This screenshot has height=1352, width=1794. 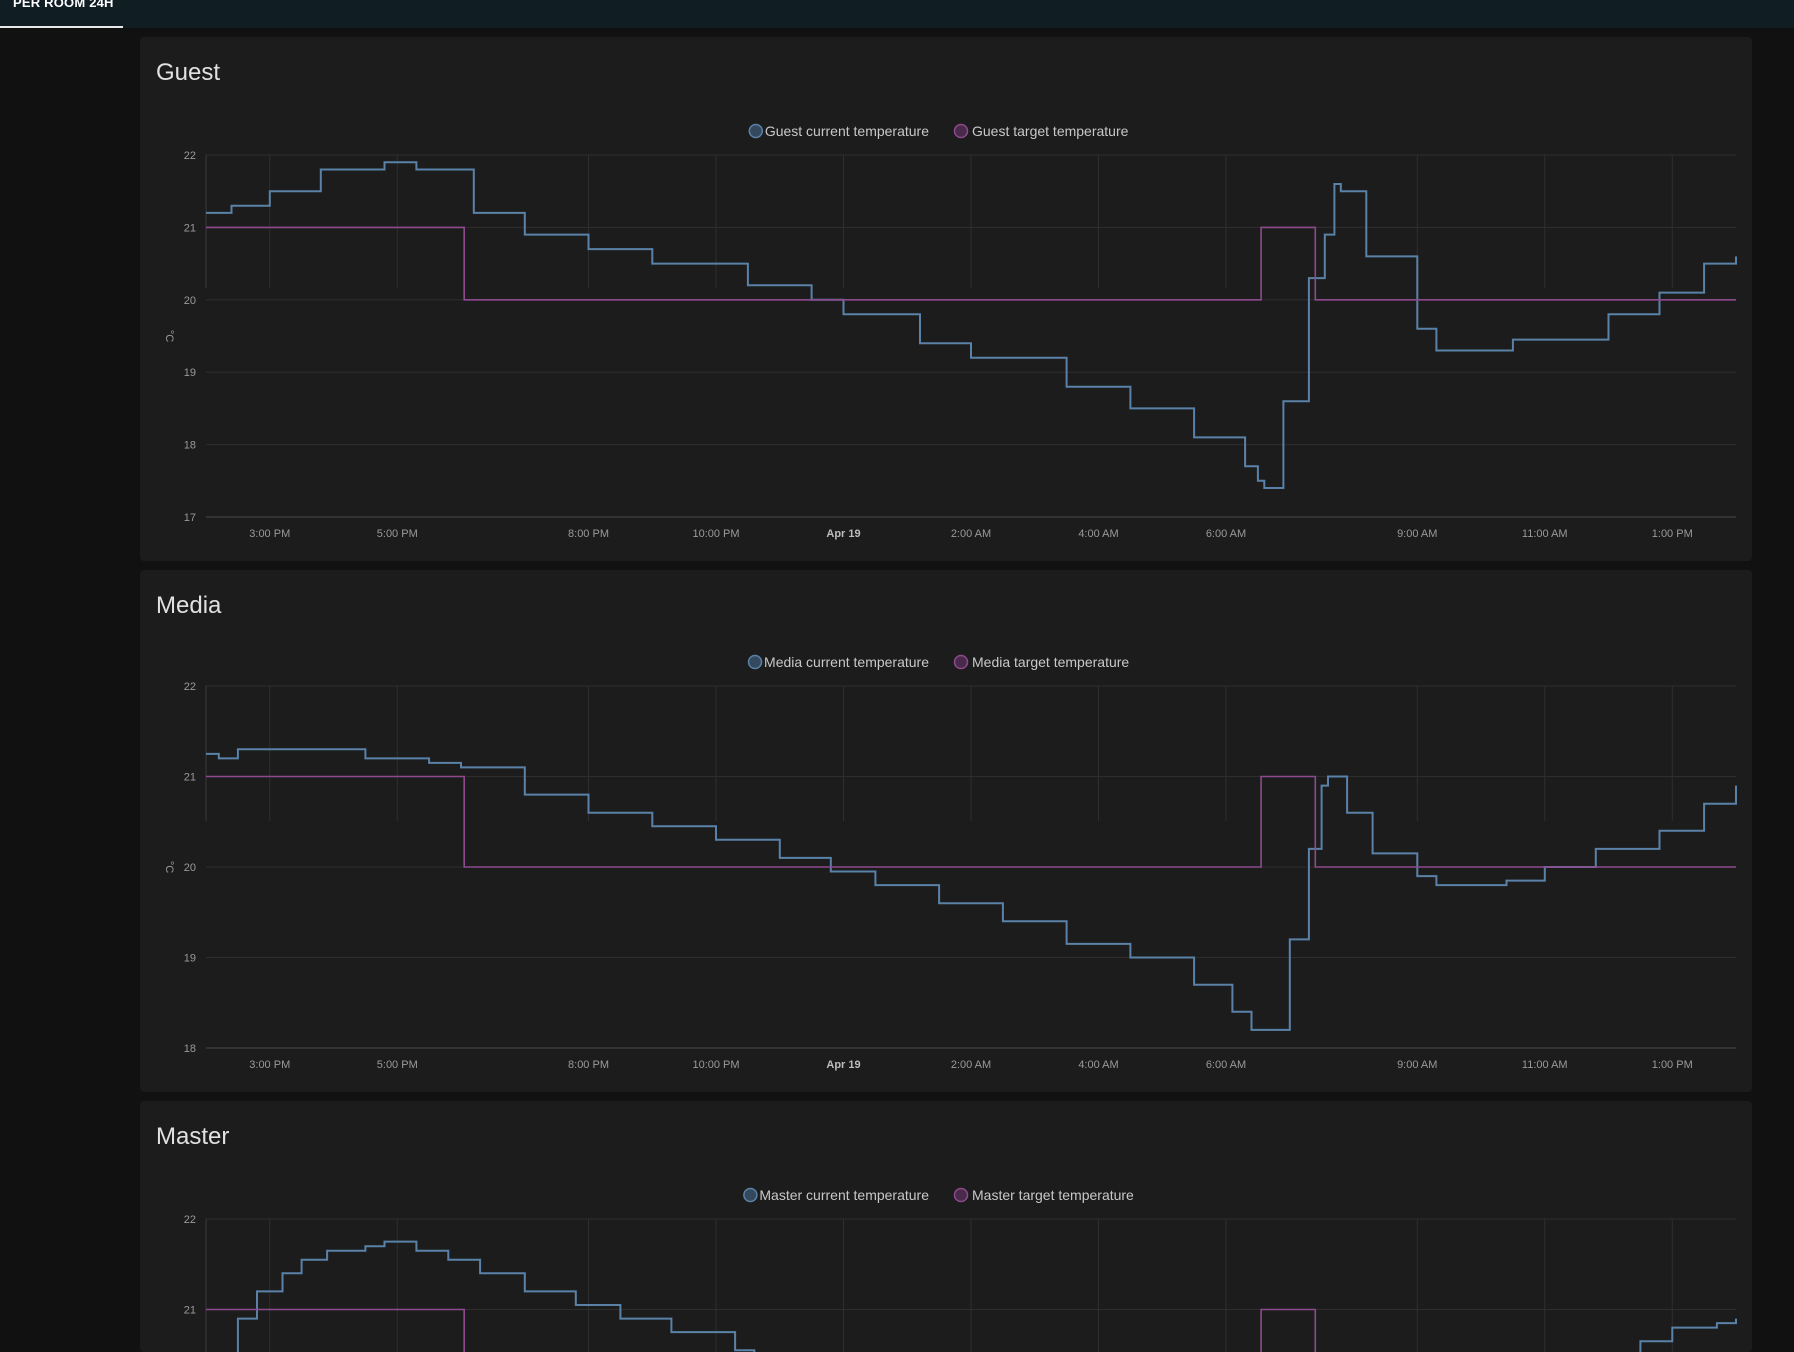 I want to click on chart-grid: 21 22, so click(x=960, y=1283).